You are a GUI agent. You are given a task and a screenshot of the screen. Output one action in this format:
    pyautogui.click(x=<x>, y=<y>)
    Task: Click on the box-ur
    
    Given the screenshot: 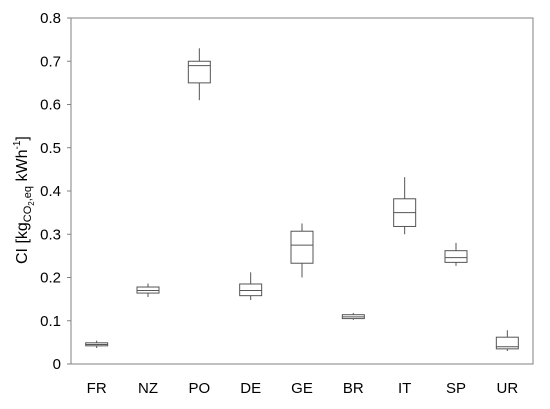 What is the action you would take?
    pyautogui.click(x=507, y=341)
    